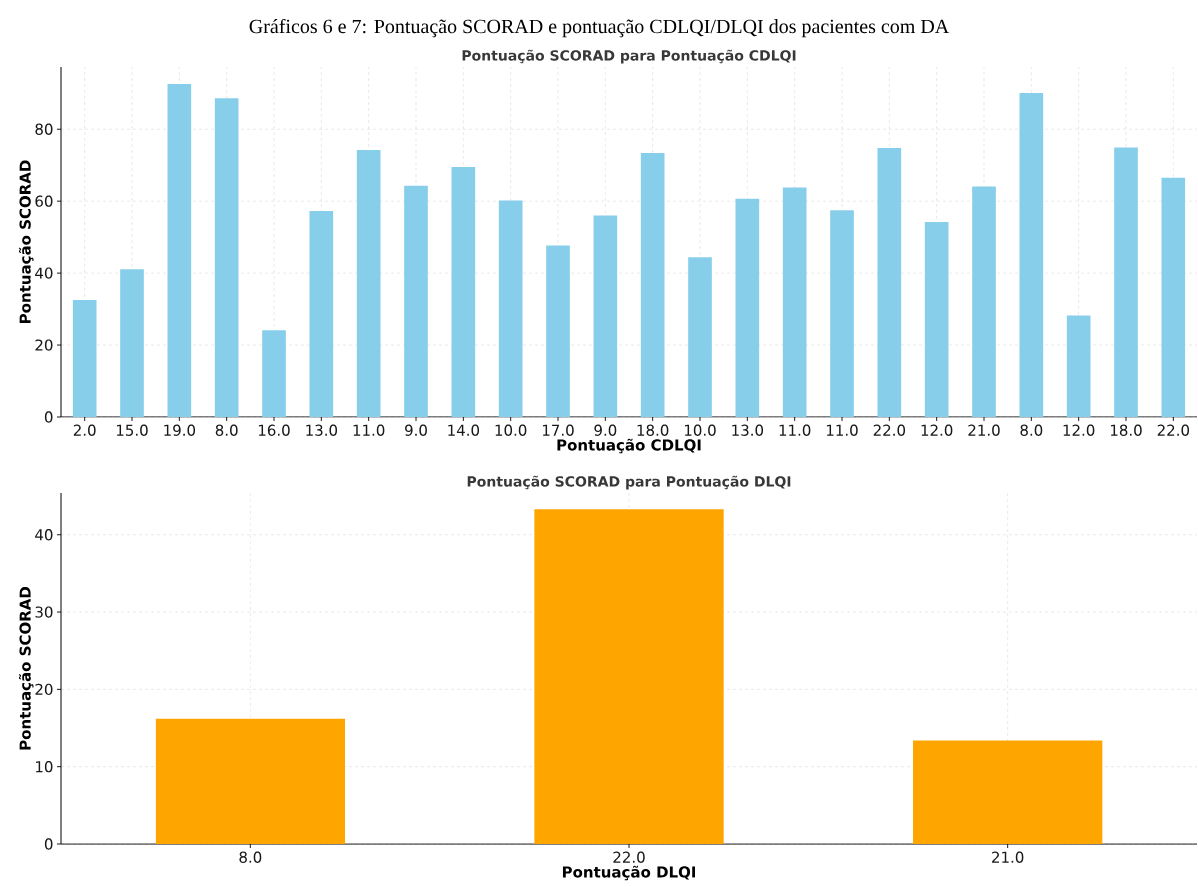 The image size is (1198, 887). Describe the element at coordinates (558, 430) in the screenshot. I see `x-tick-label: 17.0` at that location.